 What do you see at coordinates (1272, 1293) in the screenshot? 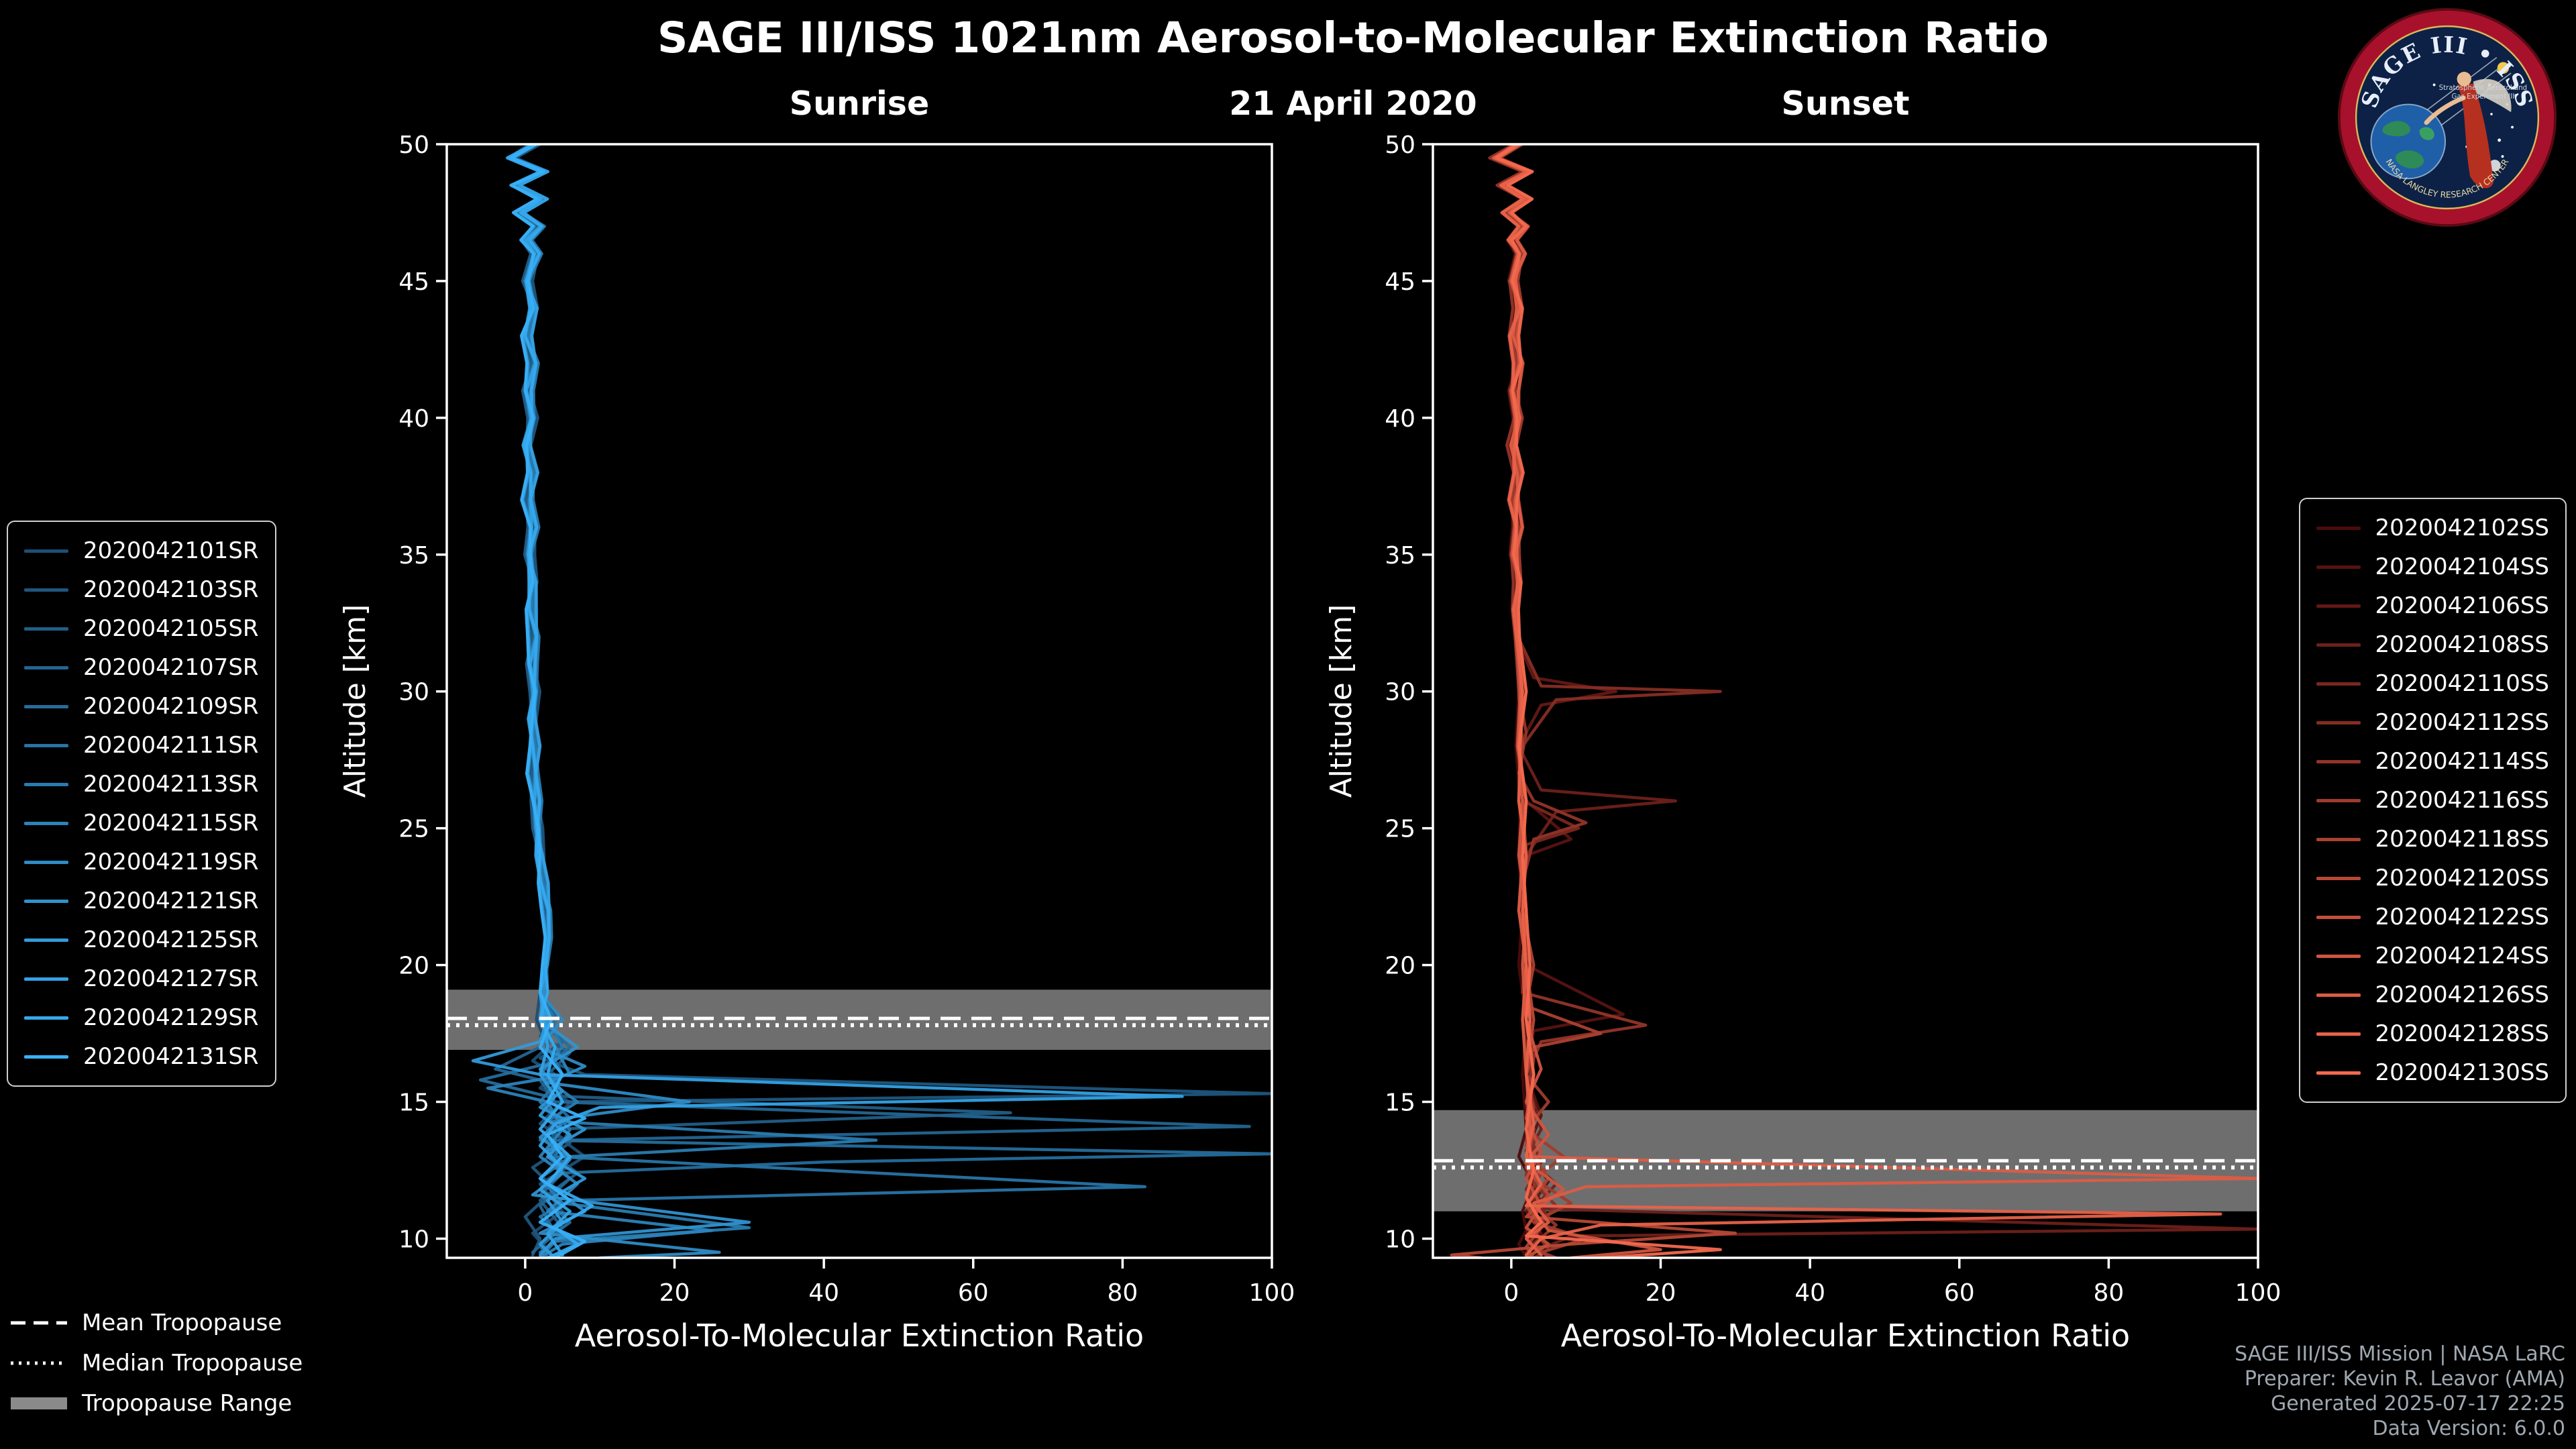
I see `x-tick-label: 100` at bounding box center [1272, 1293].